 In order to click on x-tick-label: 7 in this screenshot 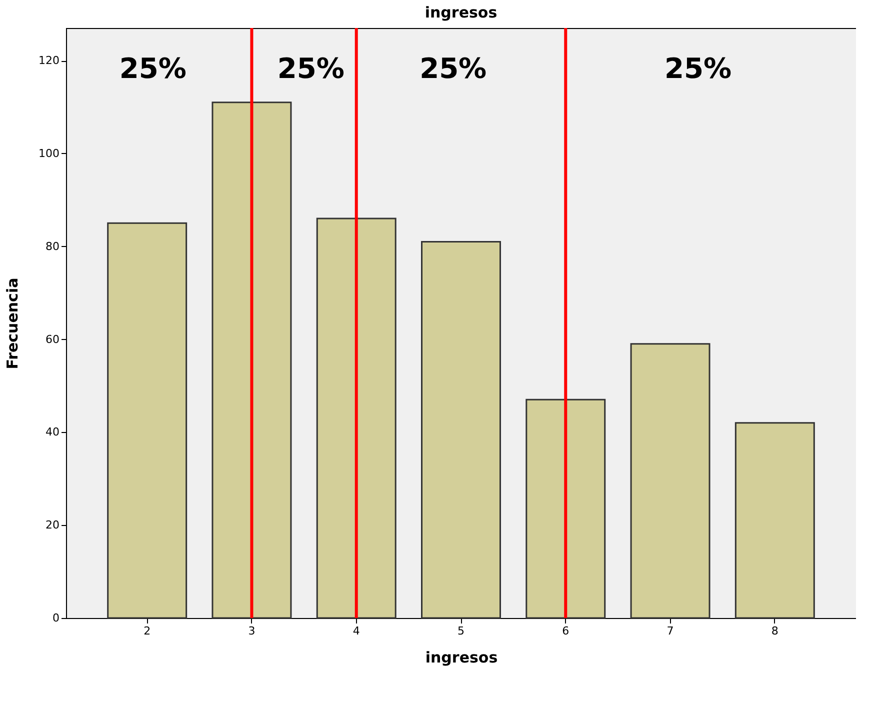, I will do `click(670, 631)`.